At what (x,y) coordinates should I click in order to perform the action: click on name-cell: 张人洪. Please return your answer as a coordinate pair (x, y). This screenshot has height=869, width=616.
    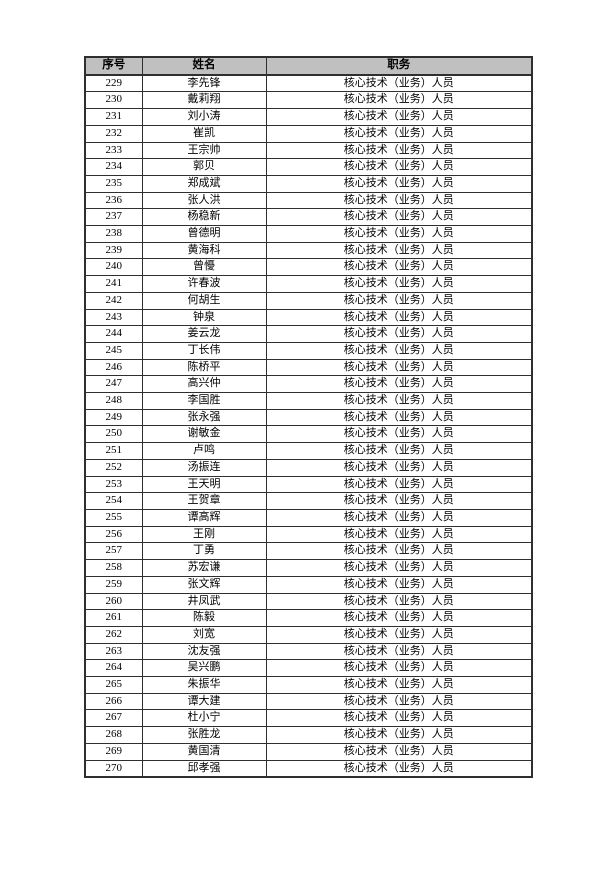
    Looking at the image, I should click on (204, 200).